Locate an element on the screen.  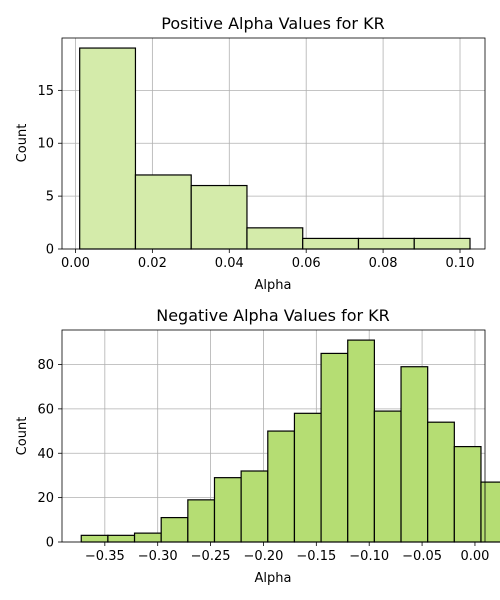
y-tick-label: 15 is located at coordinates (45, 91).